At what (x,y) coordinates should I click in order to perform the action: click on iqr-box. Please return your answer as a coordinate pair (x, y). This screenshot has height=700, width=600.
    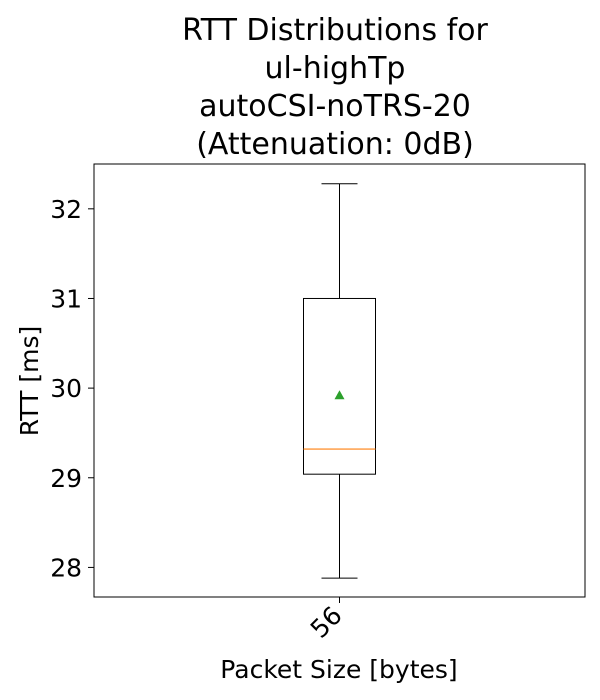
    Looking at the image, I should click on (339, 386).